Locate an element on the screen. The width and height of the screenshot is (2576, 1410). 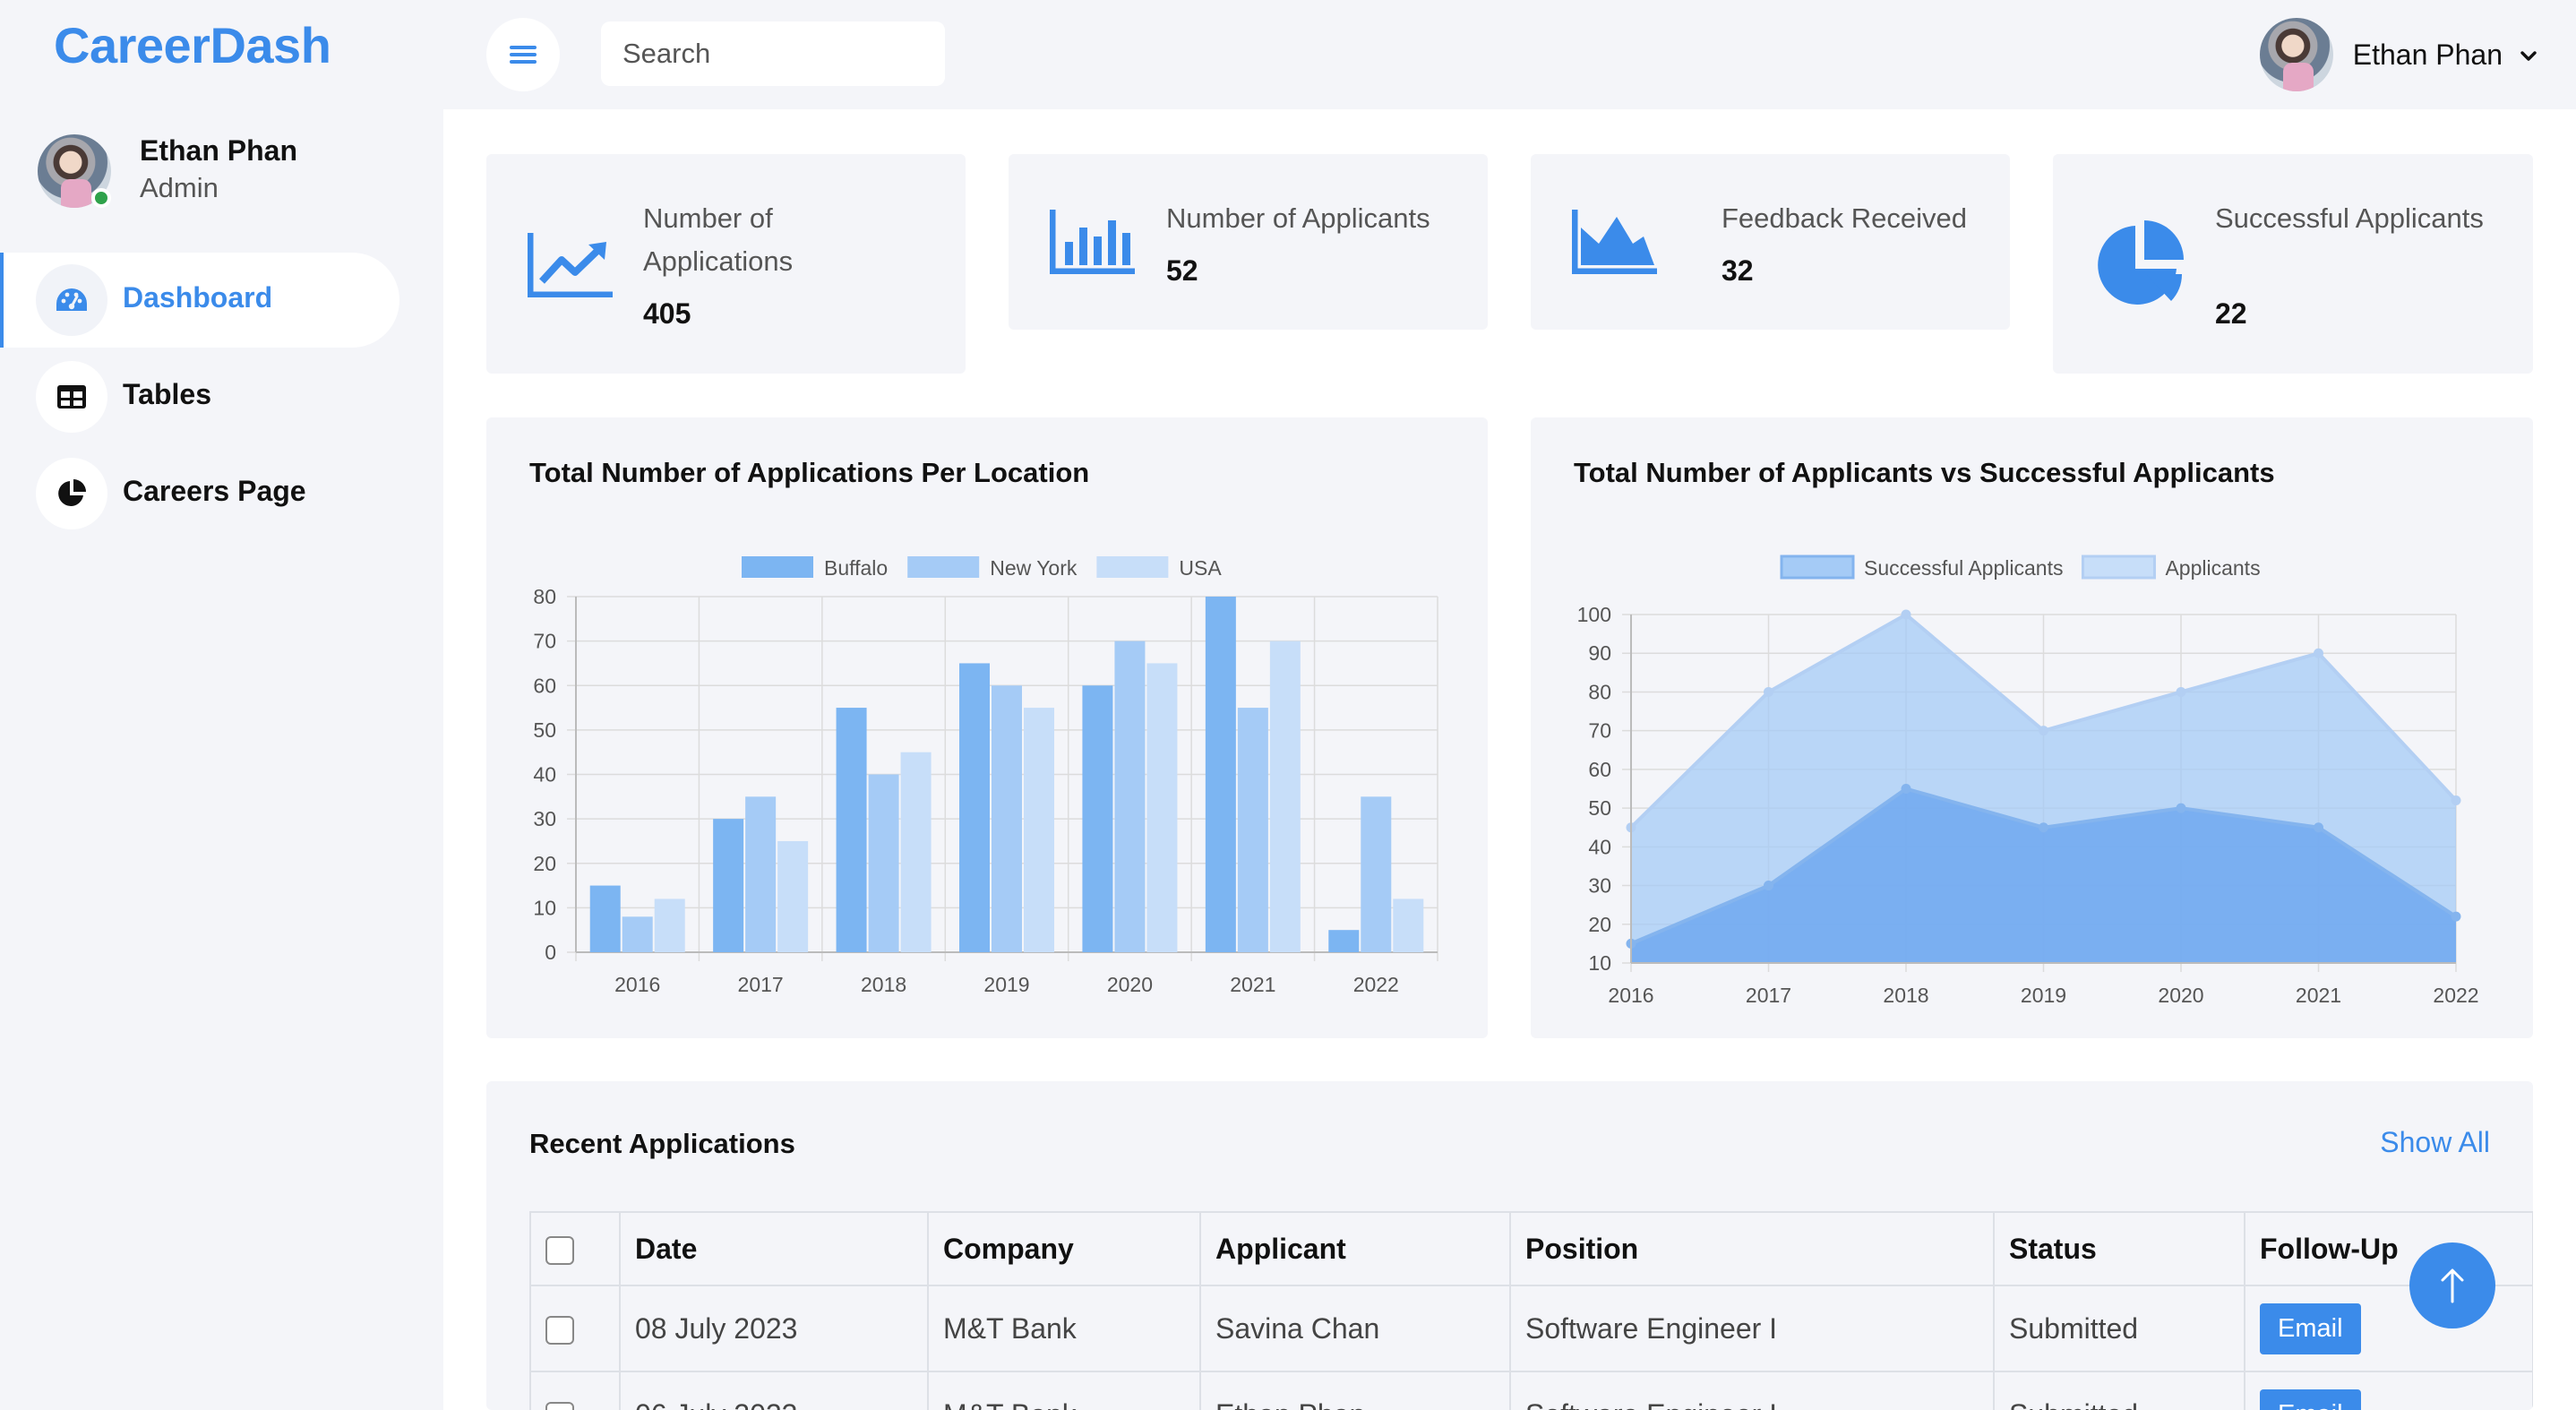
cell-position: Software Engineer I is located at coordinates (1752, 1328).